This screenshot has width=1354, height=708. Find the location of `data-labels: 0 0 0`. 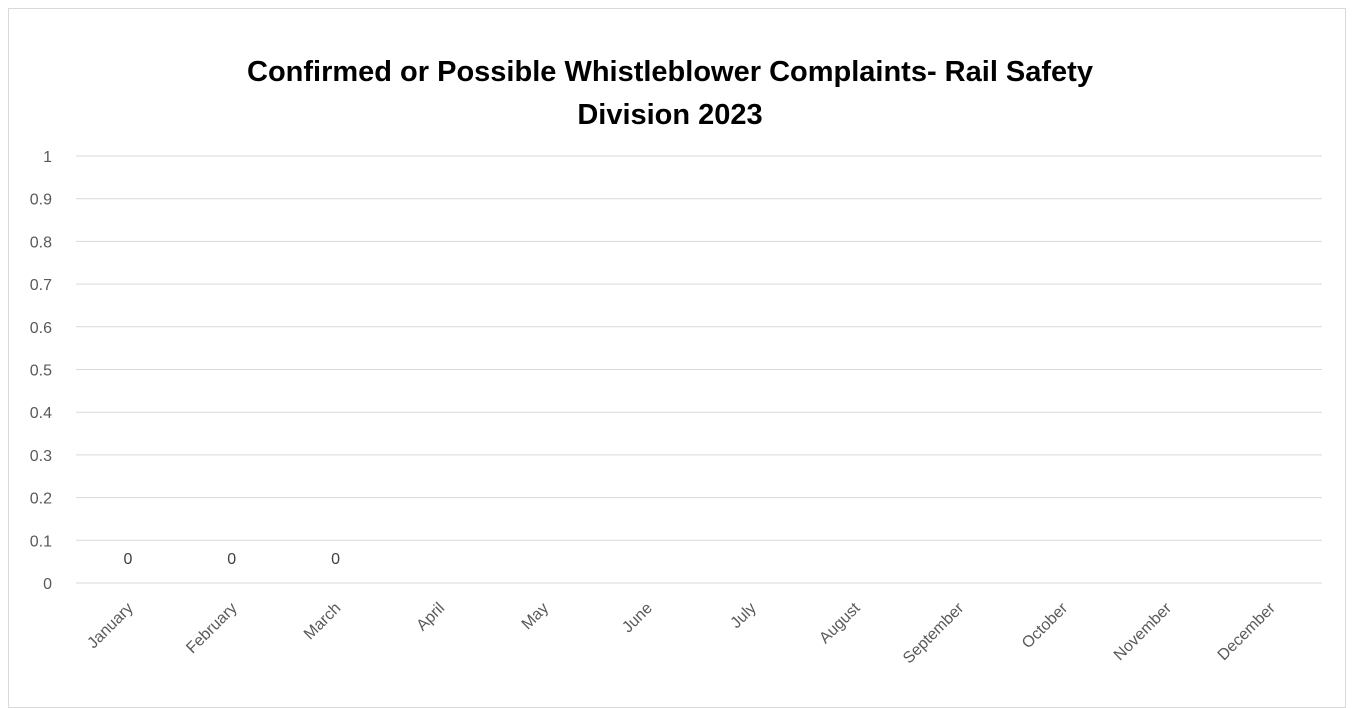

data-labels: 0 0 0 is located at coordinates (231, 559).